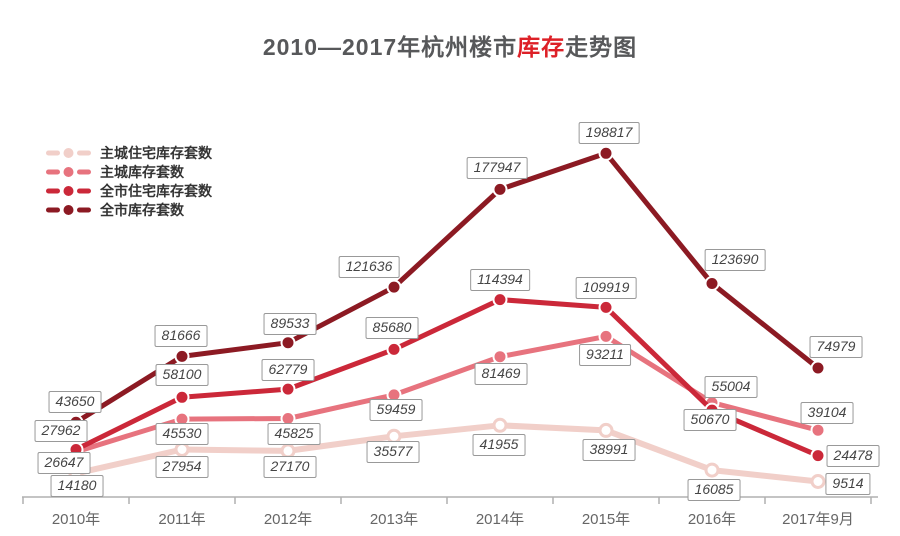 Image resolution: width=900 pixels, height=536 pixels. I want to click on legend-label: 主城库存套数, so click(142, 173).